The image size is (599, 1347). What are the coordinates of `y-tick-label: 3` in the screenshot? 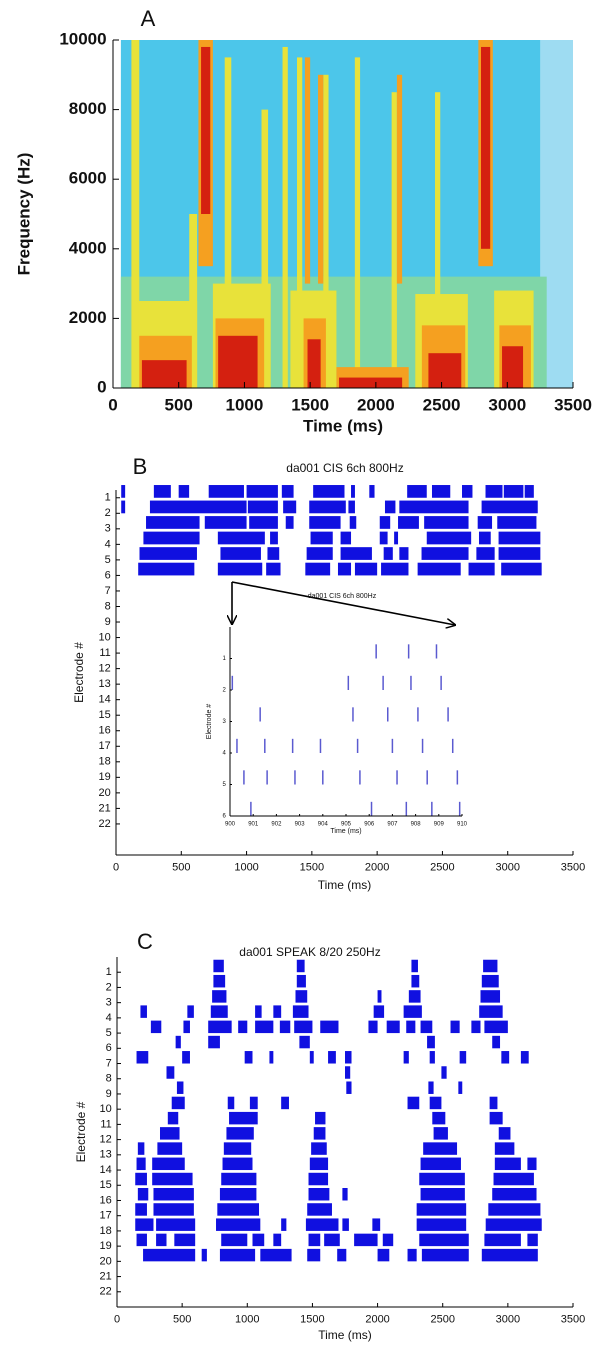 It's located at (109, 1003).